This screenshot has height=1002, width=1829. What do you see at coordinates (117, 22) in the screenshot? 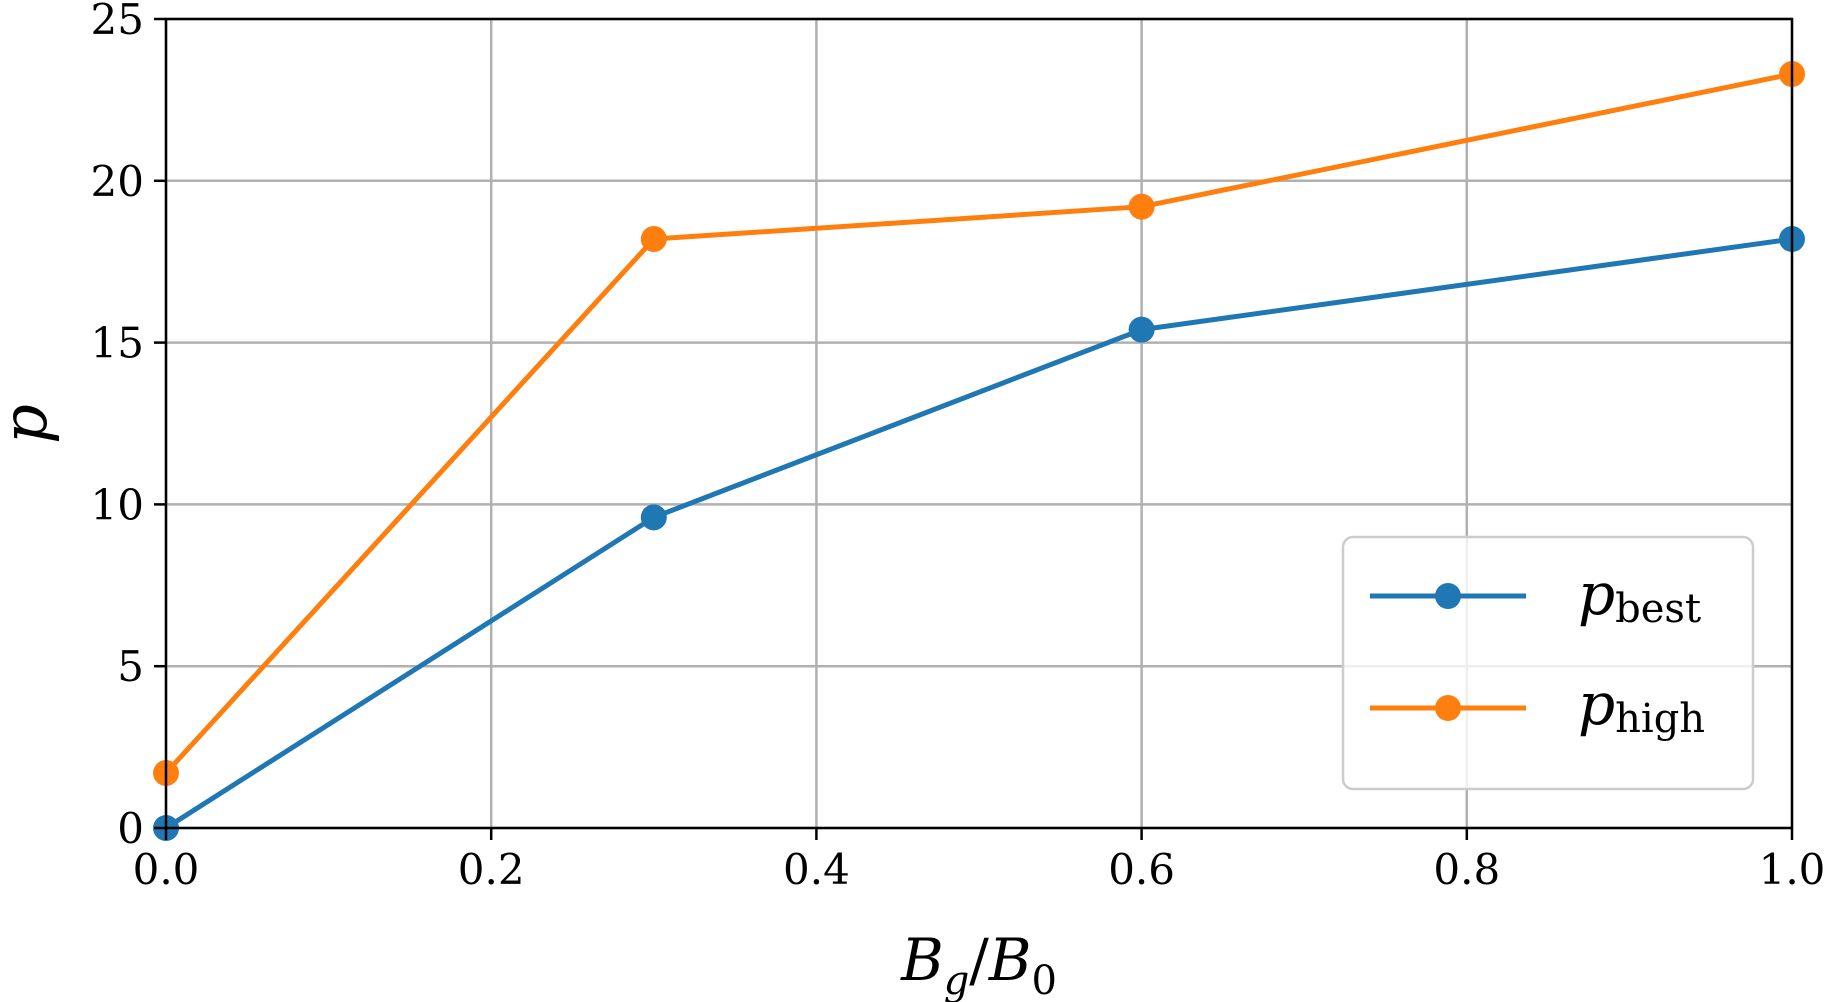
I see `y-tick-label: 25` at bounding box center [117, 22].